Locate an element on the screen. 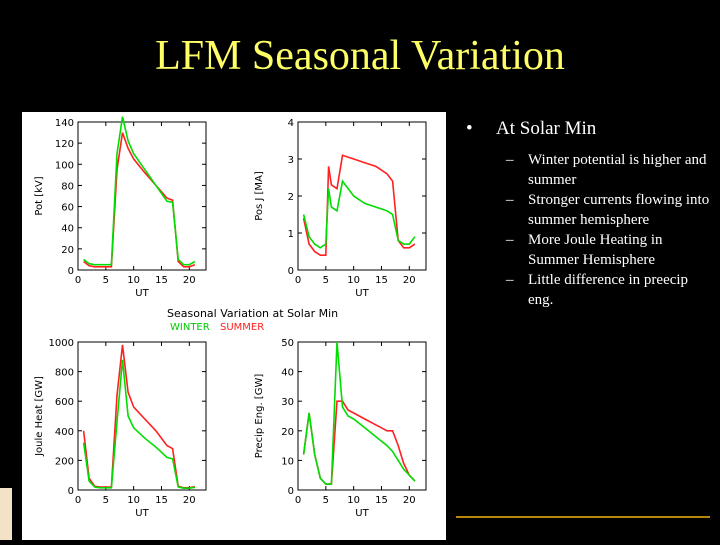 This screenshot has height=545, width=720. plot-panel-1: 0 20 40 60 80 100 120 140 0 5 10 15 20 UT Pot [kV] is located at coordinates (120, 207).